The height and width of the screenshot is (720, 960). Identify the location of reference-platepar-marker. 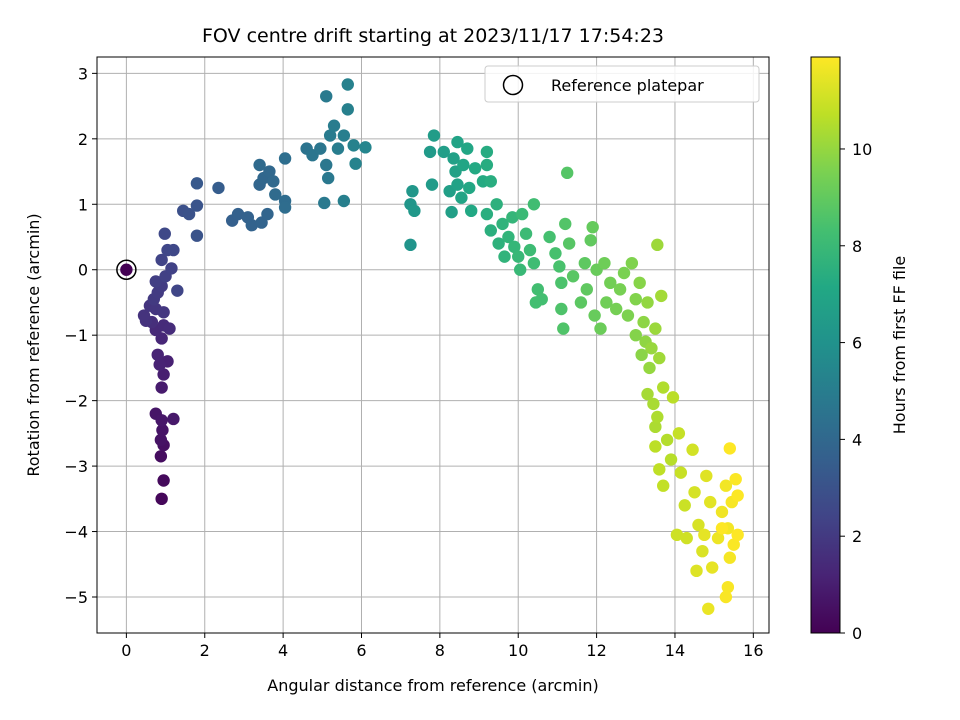
(126, 269).